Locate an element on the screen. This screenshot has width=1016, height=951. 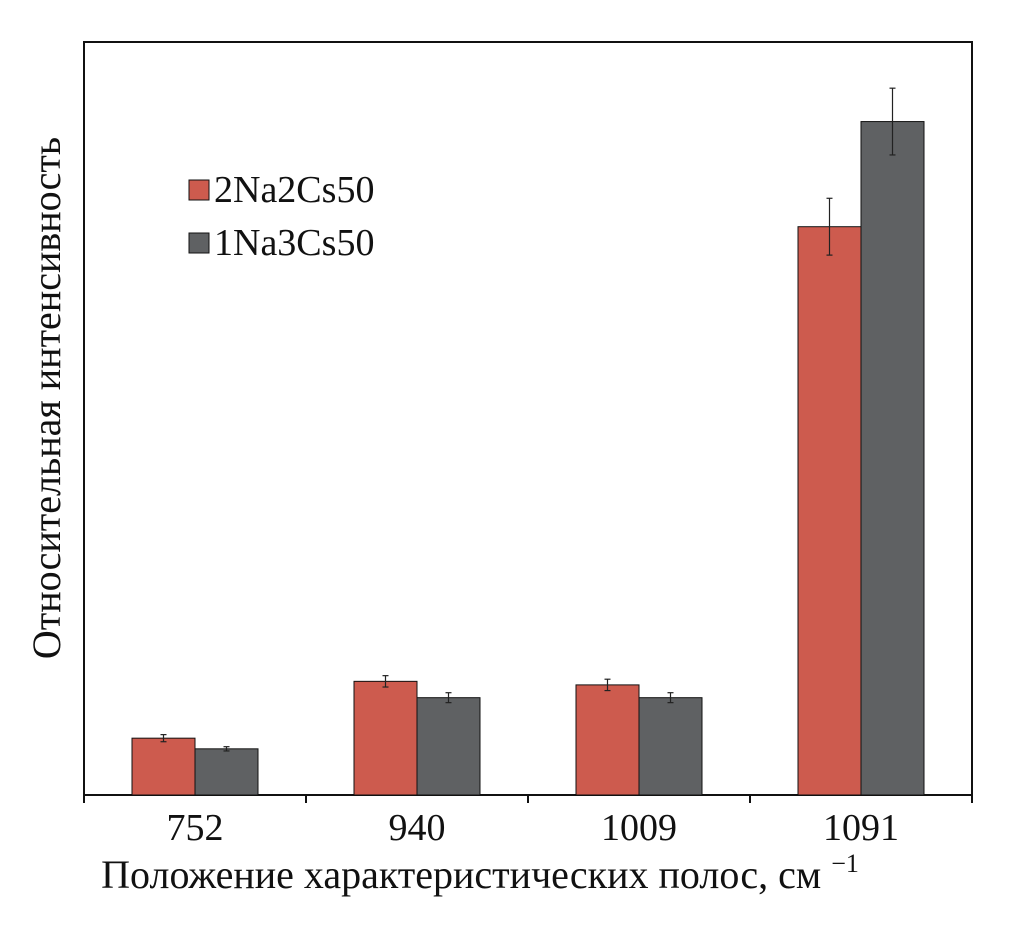
legend-label-series-2: 1Na3Cs50 is located at coordinates (294, 243).